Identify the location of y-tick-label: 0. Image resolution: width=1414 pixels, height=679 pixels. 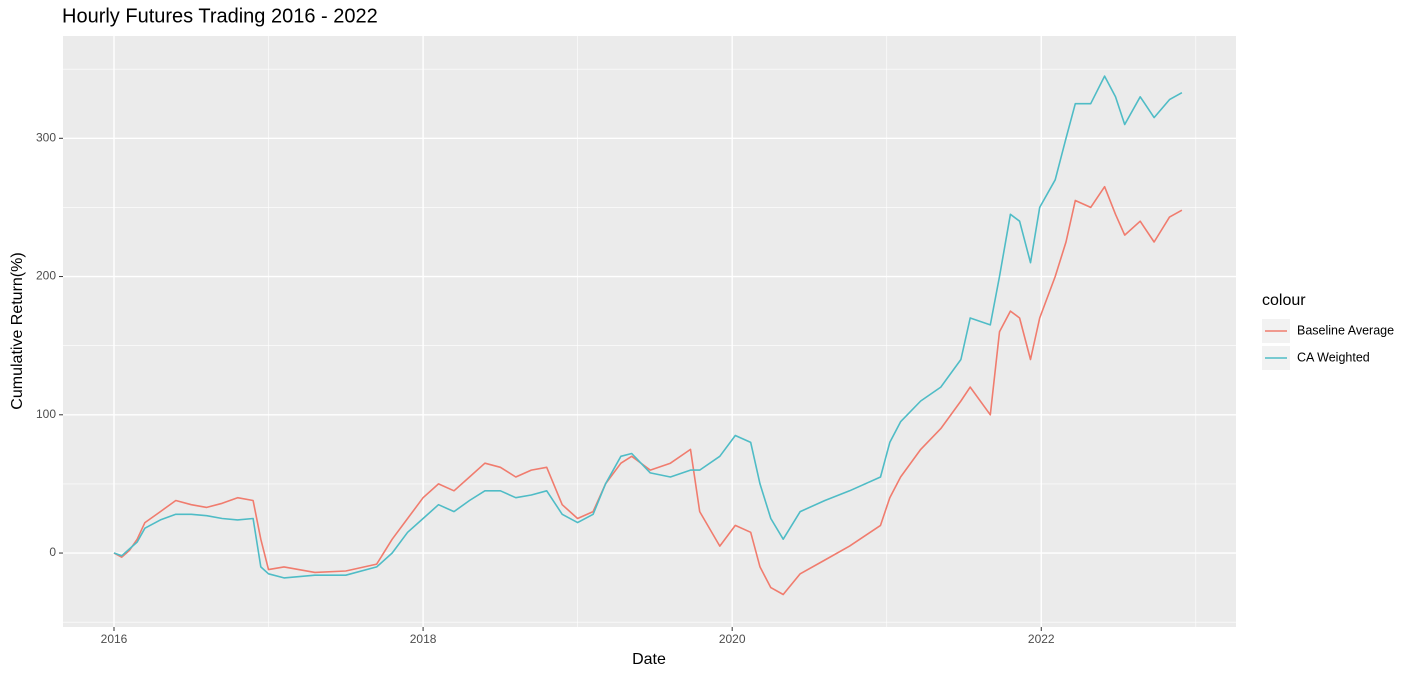
(52, 552).